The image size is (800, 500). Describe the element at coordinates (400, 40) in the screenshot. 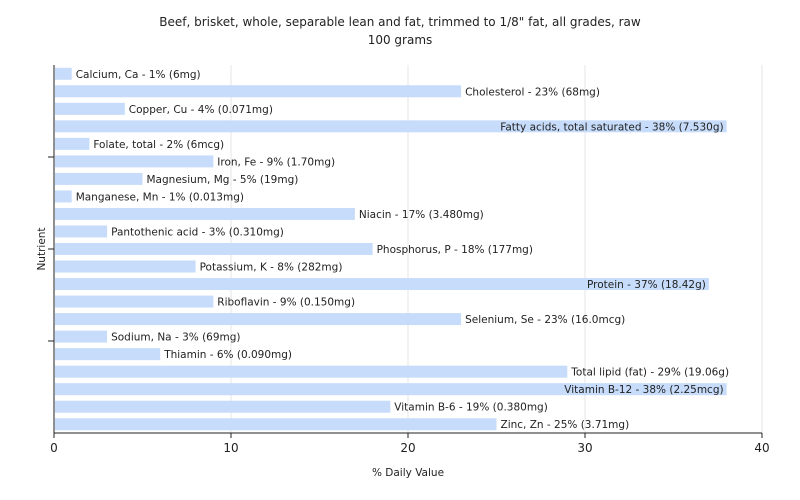

I see `chart-subtitle: 100 grams` at that location.